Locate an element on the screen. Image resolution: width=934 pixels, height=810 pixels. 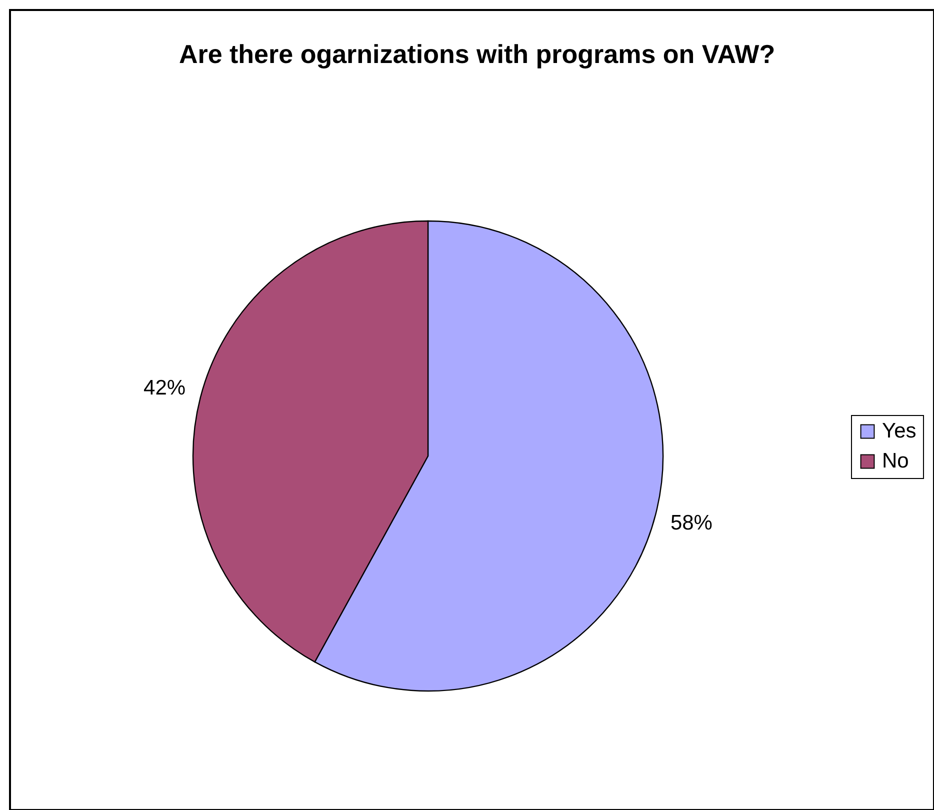
data-label: 42% is located at coordinates (165, 388).